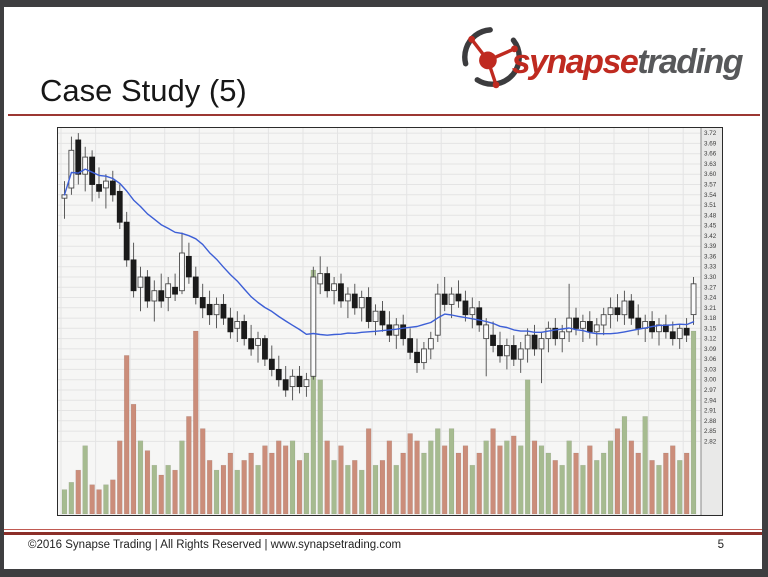 The width and height of the screenshot is (768, 577). Describe the element at coordinates (710, 287) in the screenshot. I see `svg-text: 3.27` at that location.